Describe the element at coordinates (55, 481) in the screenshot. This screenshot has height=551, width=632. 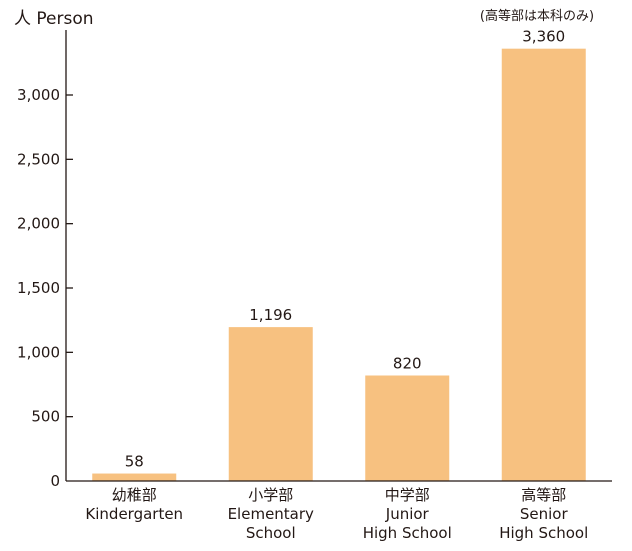
I see `y-tick-label: 0` at that location.